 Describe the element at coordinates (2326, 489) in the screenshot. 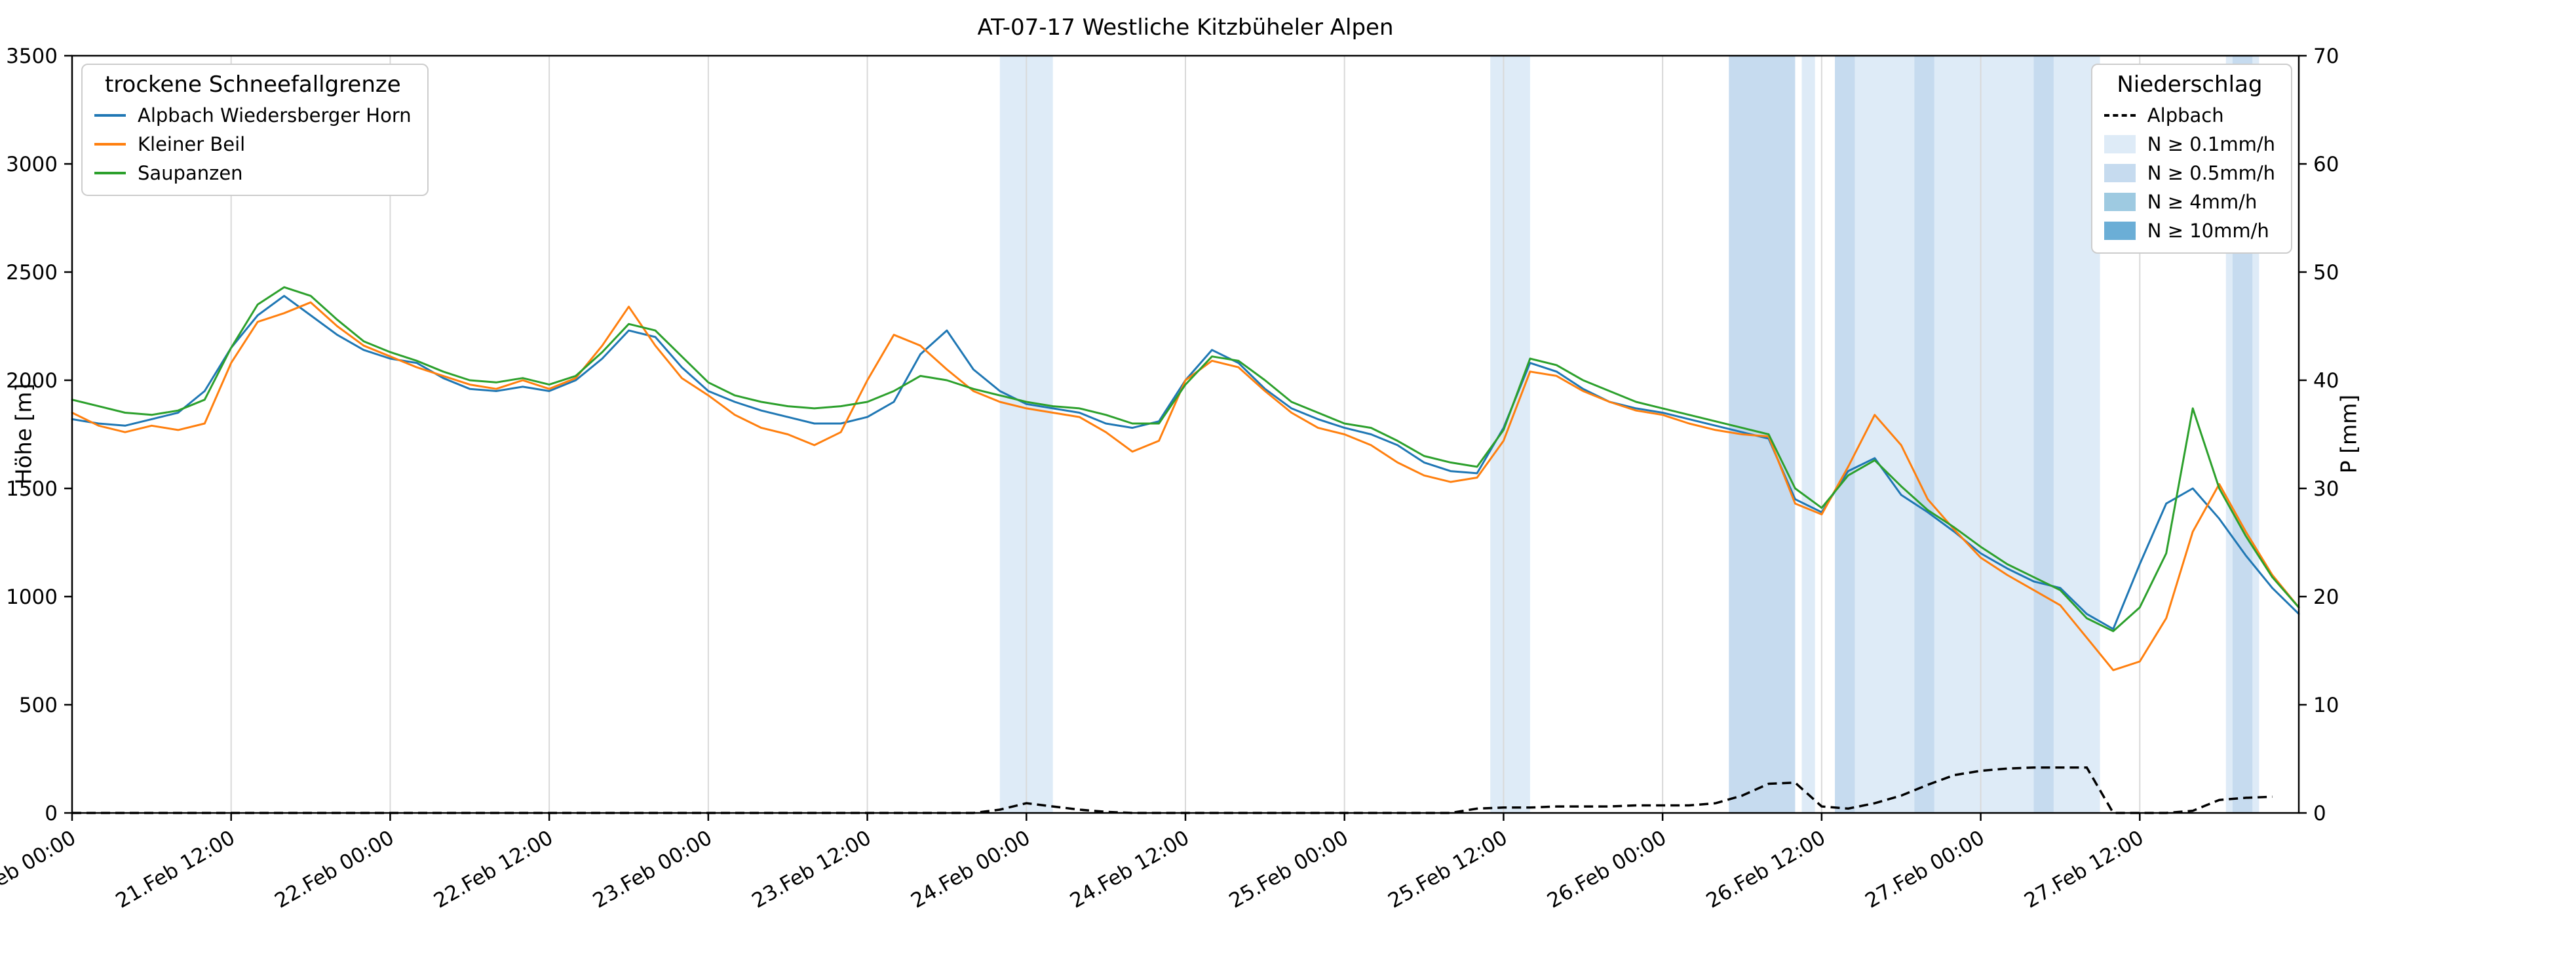

I see `y-tick-label-right: 30` at that location.